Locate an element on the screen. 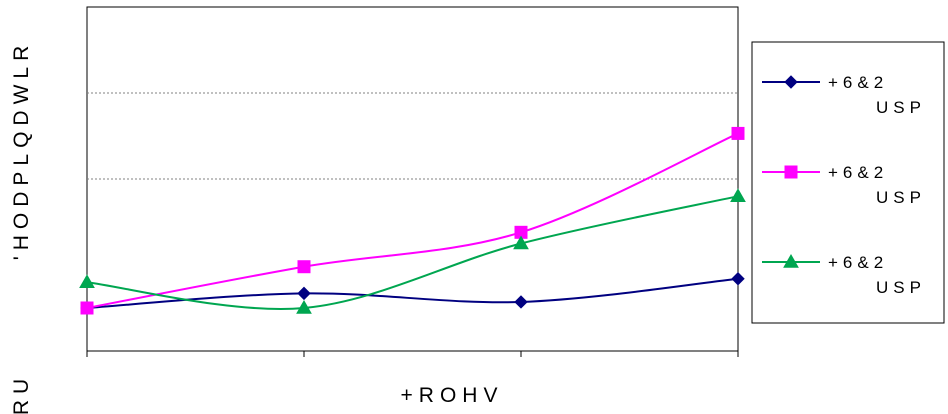 The image size is (948, 414). legend-frame is located at coordinates (848, 182).